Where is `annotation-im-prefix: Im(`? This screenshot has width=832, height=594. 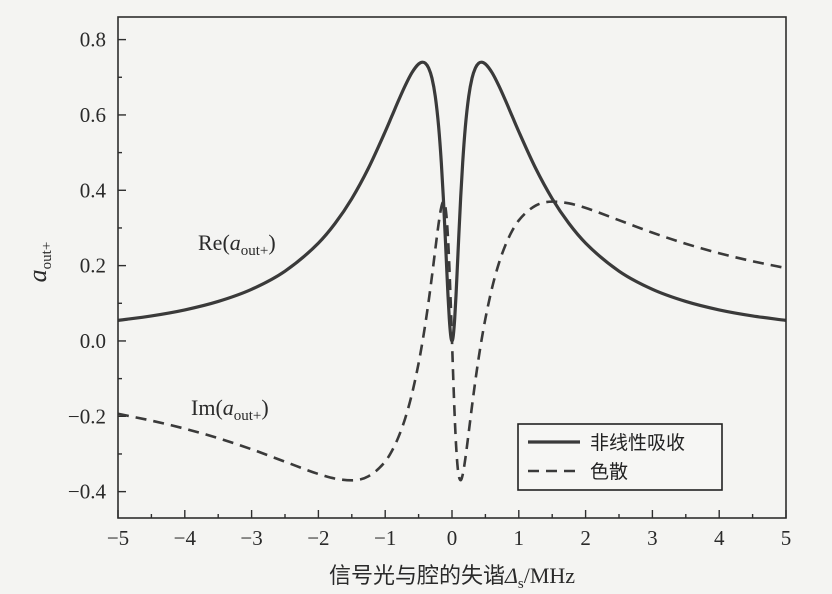 annotation-im-prefix: Im( is located at coordinates (207, 407).